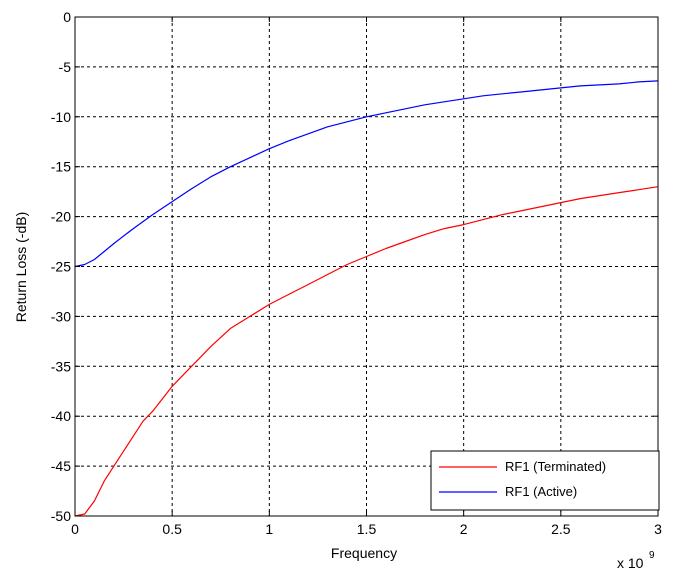 This screenshot has height=572, width=675. Describe the element at coordinates (269, 529) in the screenshot. I see `x-tick-label: 1` at that location.